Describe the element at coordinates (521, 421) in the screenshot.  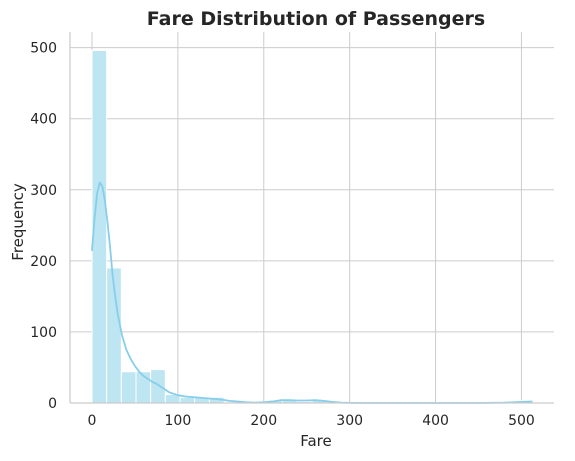
I see `x-tick-label-500: 500` at that location.